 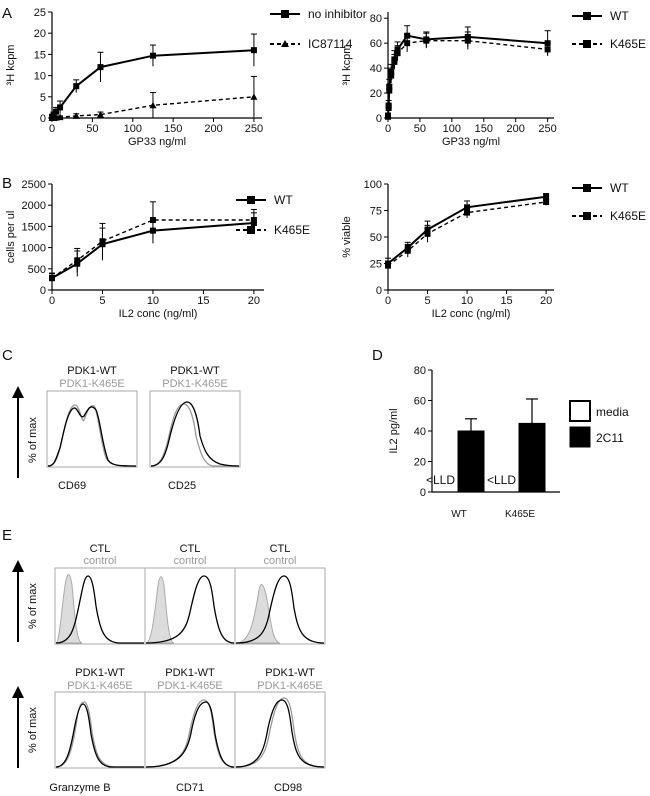 What do you see at coordinates (99, 686) in the screenshot?
I see `e-row2-legend-k465e-1: PDK1-K465E` at bounding box center [99, 686].